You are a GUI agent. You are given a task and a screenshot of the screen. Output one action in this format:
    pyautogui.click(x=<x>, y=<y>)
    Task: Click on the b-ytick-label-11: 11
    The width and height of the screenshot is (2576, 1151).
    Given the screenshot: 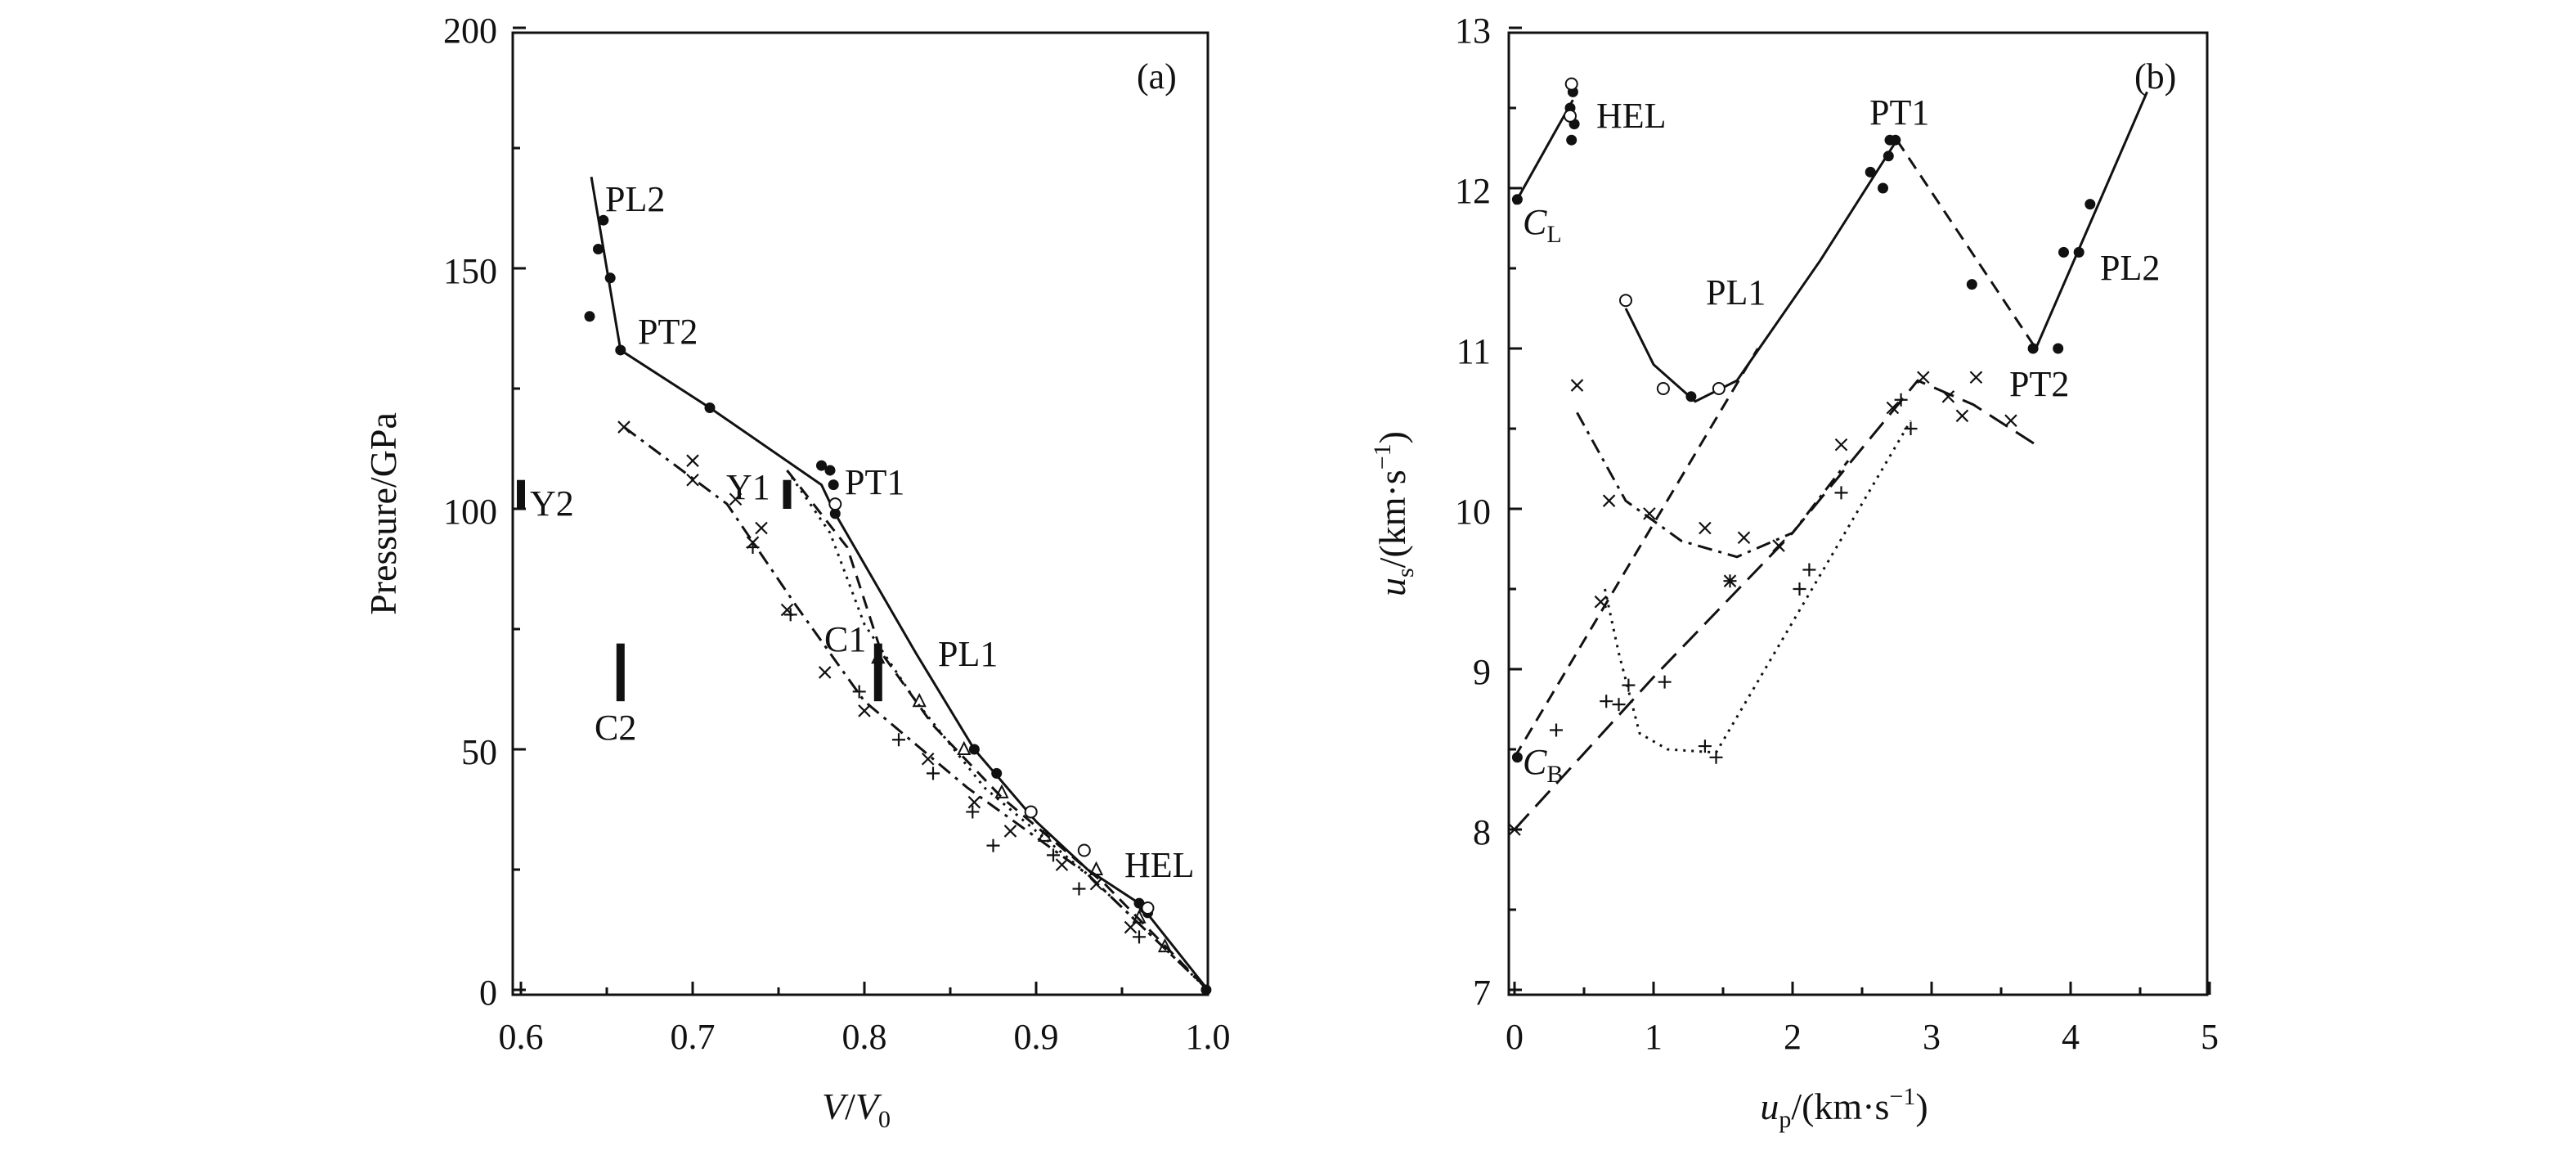 What is the action you would take?
    pyautogui.click(x=1473, y=351)
    